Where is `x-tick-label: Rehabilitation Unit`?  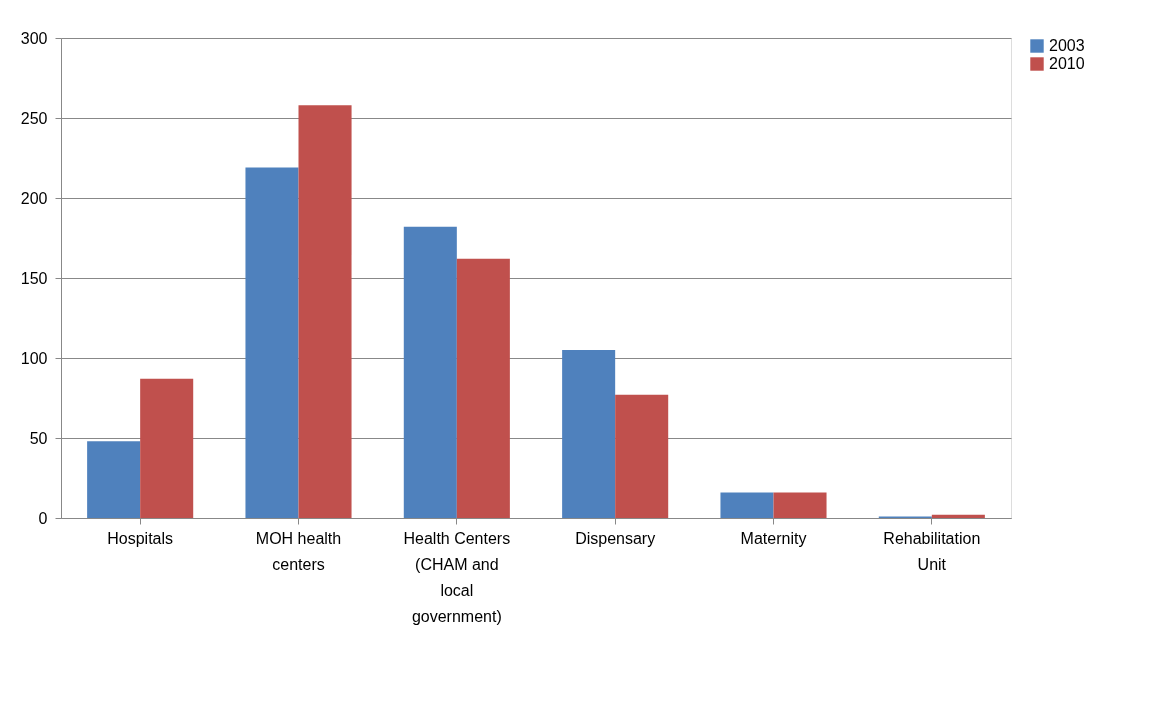 x-tick-label: Rehabilitation Unit is located at coordinates (932, 551).